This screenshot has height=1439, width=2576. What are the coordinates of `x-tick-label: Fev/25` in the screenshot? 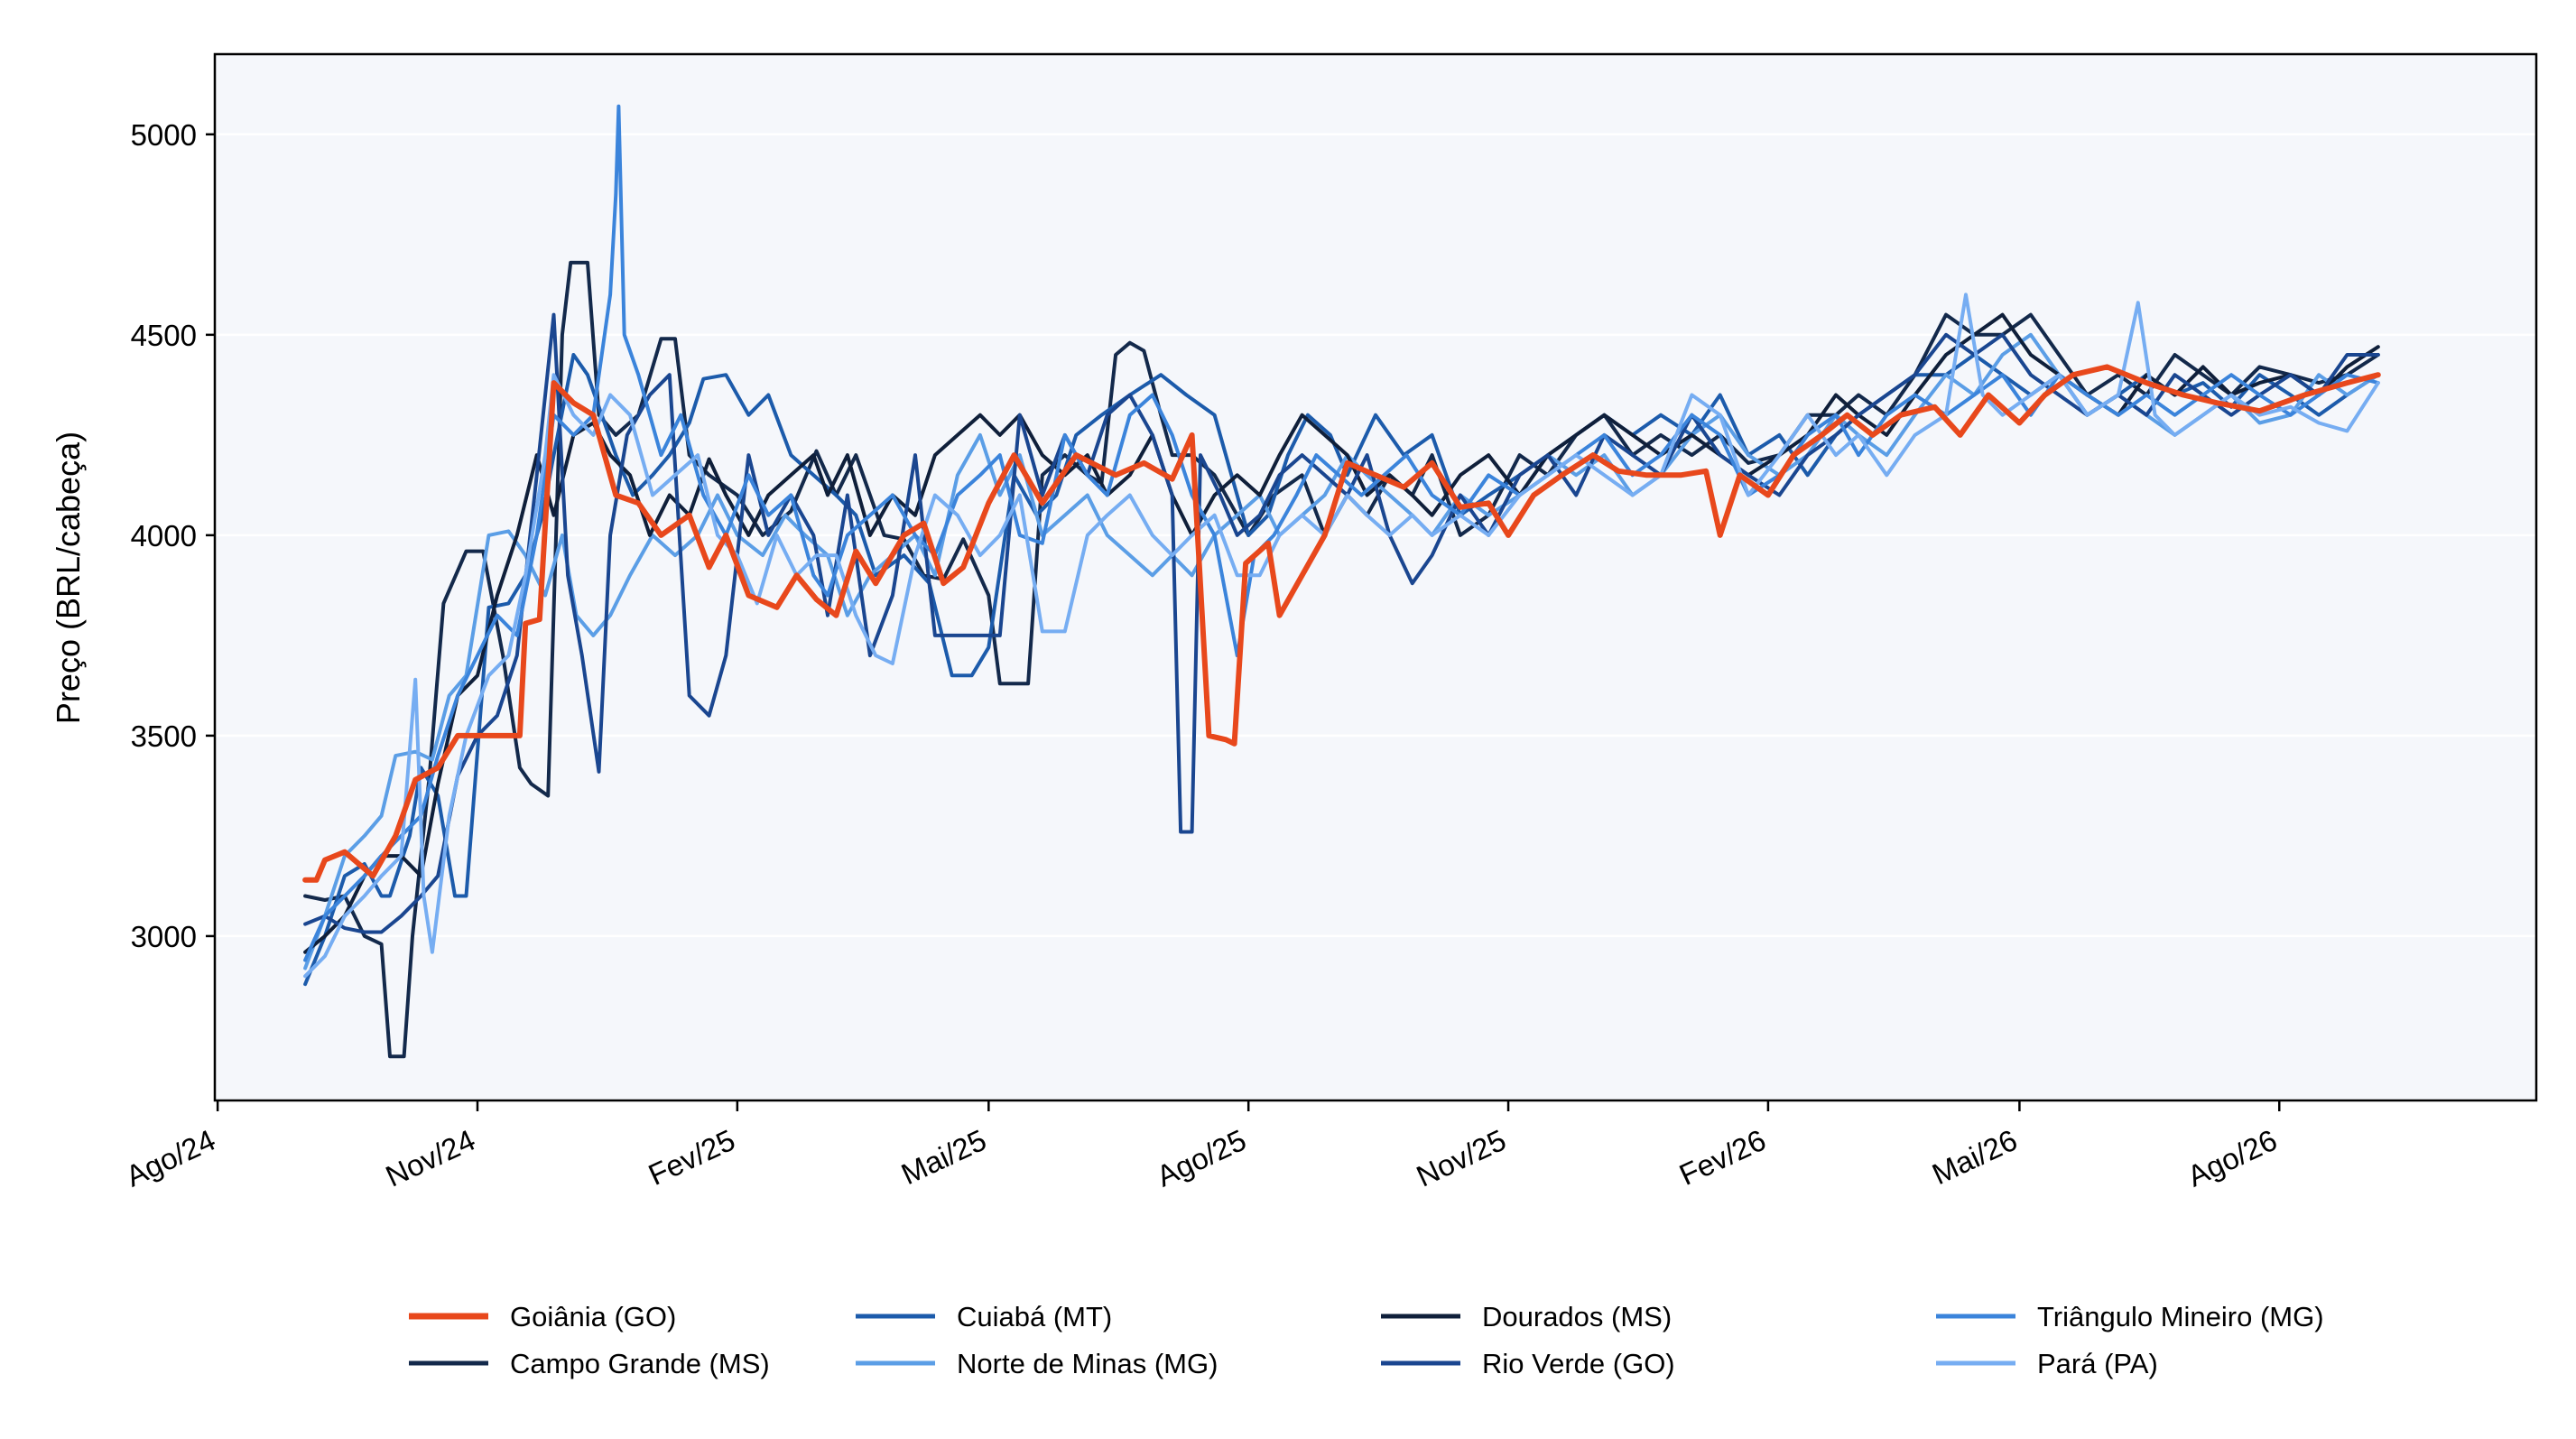 It's located at (692, 1157).